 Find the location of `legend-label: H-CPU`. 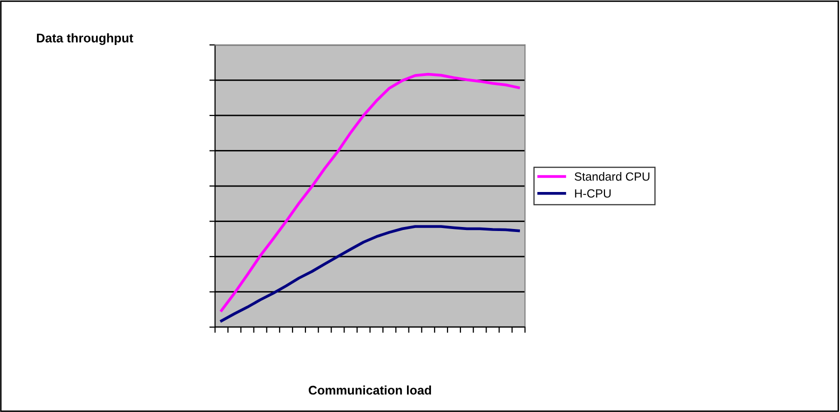

legend-label: H-CPU is located at coordinates (593, 193).